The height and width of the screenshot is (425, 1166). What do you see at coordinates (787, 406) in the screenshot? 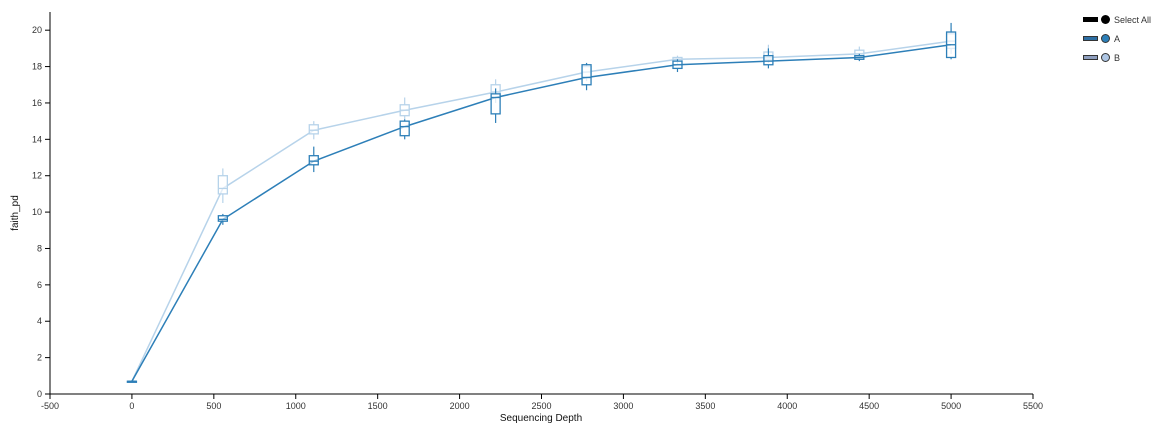
I see `x-tick-label: 4000` at bounding box center [787, 406].